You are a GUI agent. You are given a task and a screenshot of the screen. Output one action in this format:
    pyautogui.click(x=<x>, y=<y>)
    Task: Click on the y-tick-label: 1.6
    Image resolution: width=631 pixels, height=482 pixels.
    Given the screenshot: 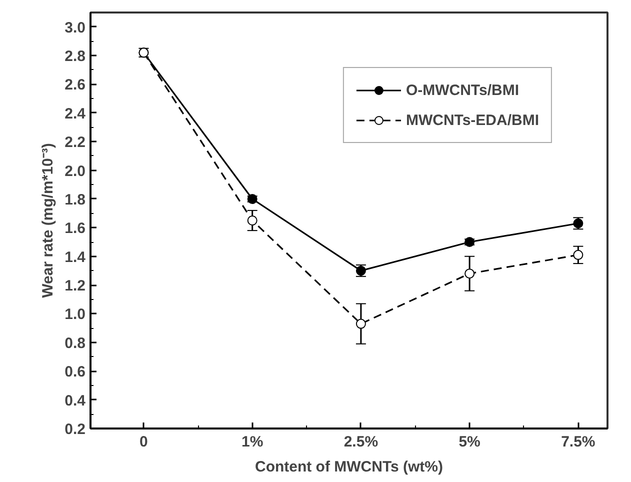 What is the action you would take?
    pyautogui.click(x=75, y=229)
    